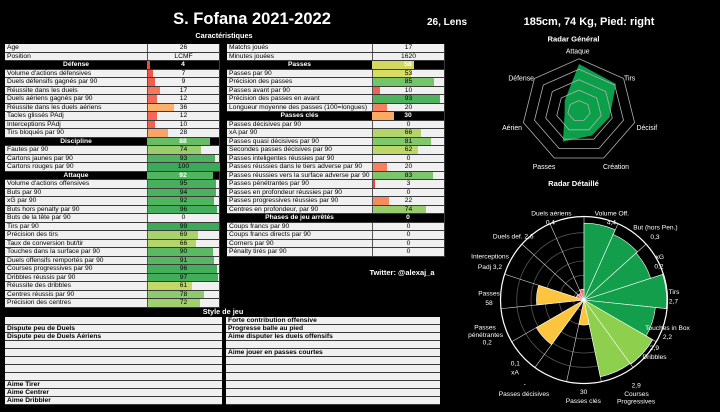 The image size is (720, 412). What do you see at coordinates (667, 337) in the screenshot?
I see `svg-text: 2,2` at bounding box center [667, 337].